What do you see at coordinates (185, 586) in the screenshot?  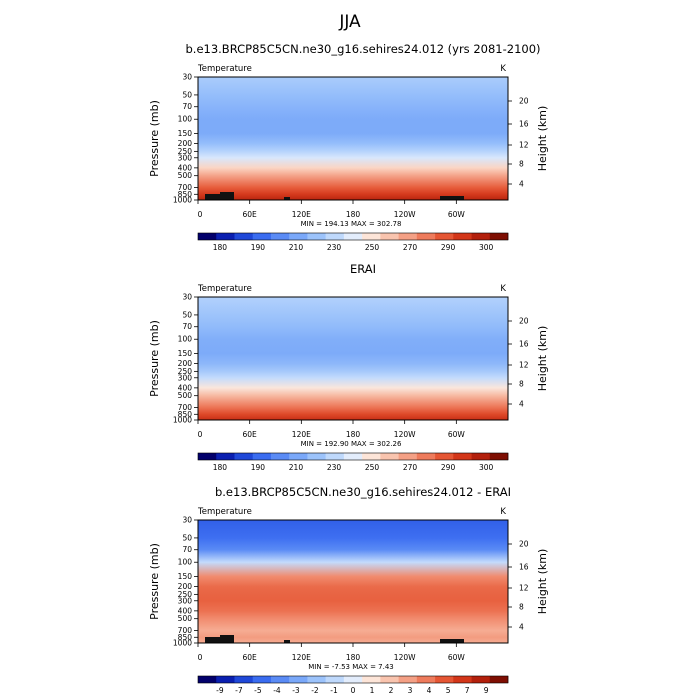 I see `pressure-tick-label: 200` at bounding box center [185, 586].